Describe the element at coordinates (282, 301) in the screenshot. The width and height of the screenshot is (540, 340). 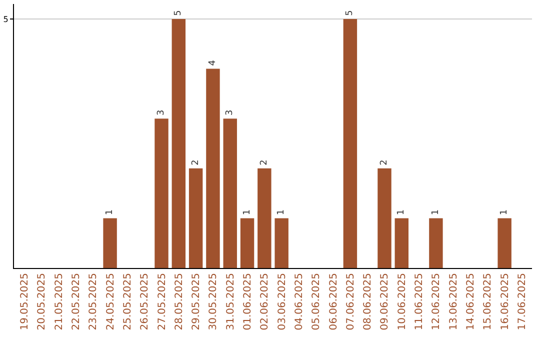
I see `x-tick-label: 03.06.2025` at that location.